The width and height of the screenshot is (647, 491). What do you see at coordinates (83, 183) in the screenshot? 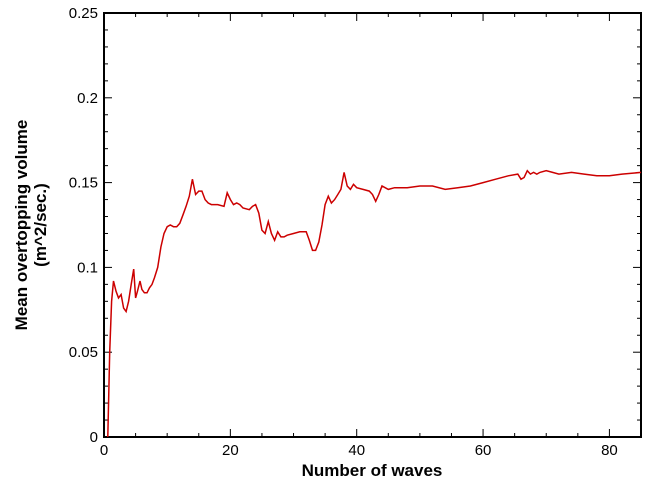
I see `y-tick-label: 0.15` at bounding box center [83, 183].